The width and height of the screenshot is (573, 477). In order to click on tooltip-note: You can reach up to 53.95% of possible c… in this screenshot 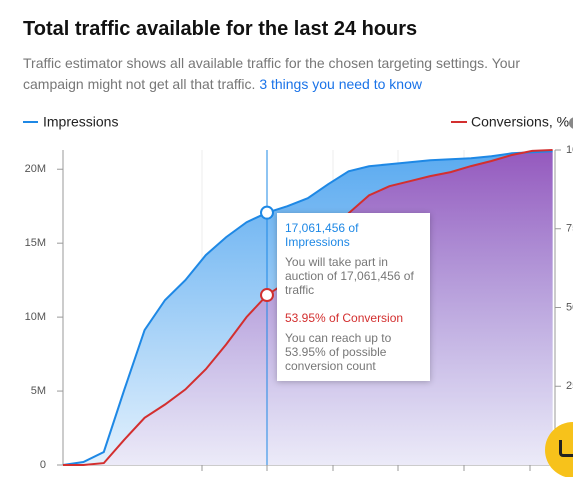, I will do `click(338, 352)`.